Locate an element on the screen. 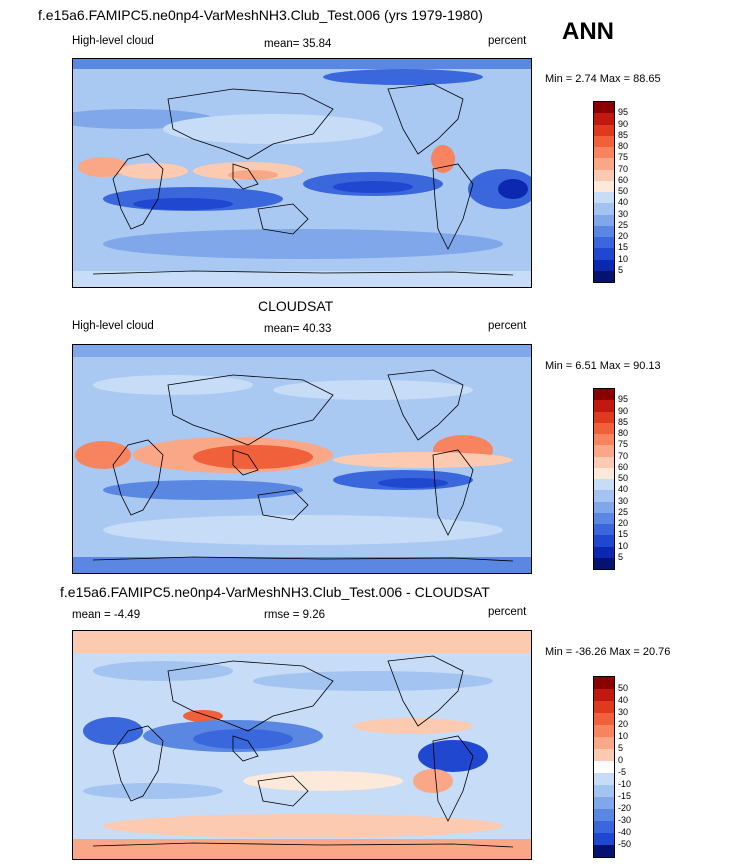 This screenshot has height=866, width=733. panel3-min-label: Min = is located at coordinates (559, 652).